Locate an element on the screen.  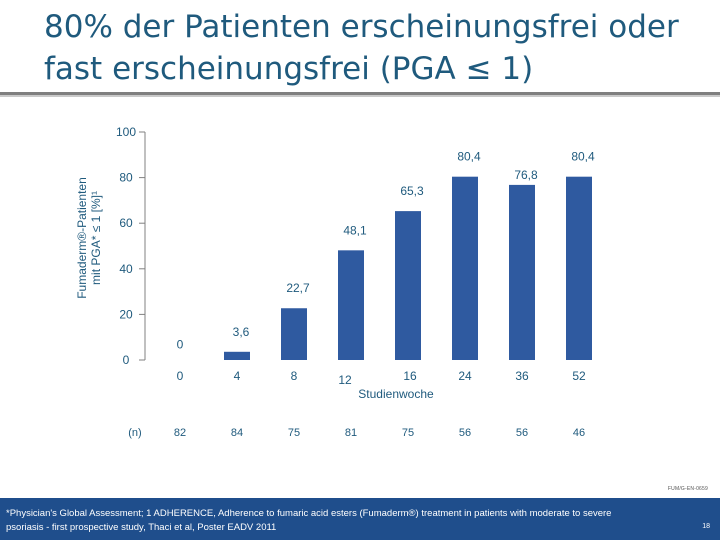
x-tick-label: 8 is located at coordinates (294, 376).